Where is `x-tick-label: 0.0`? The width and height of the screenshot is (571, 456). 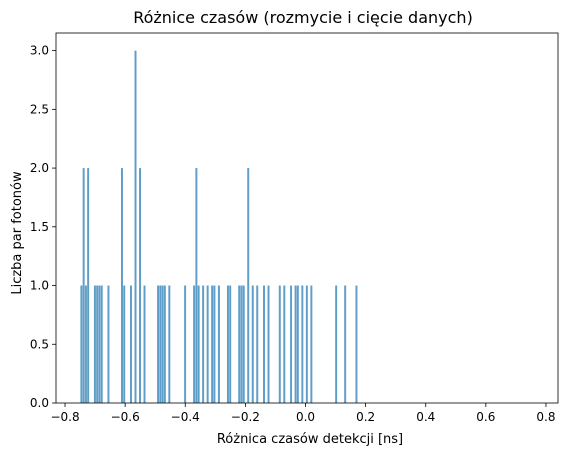 x-tick-label: 0.0 is located at coordinates (305, 417).